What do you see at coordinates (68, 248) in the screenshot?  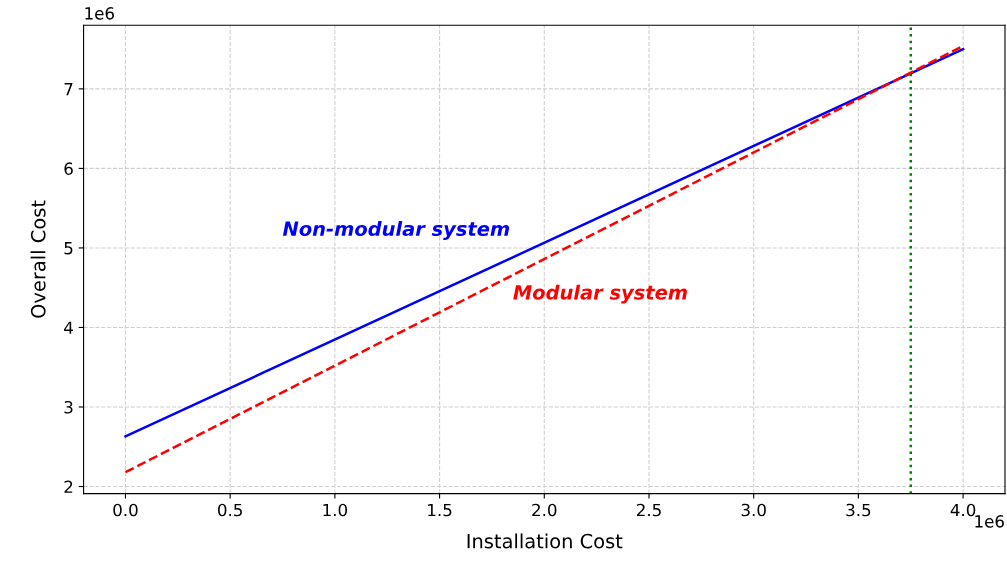 I see `y-tick-label: 5` at bounding box center [68, 248].